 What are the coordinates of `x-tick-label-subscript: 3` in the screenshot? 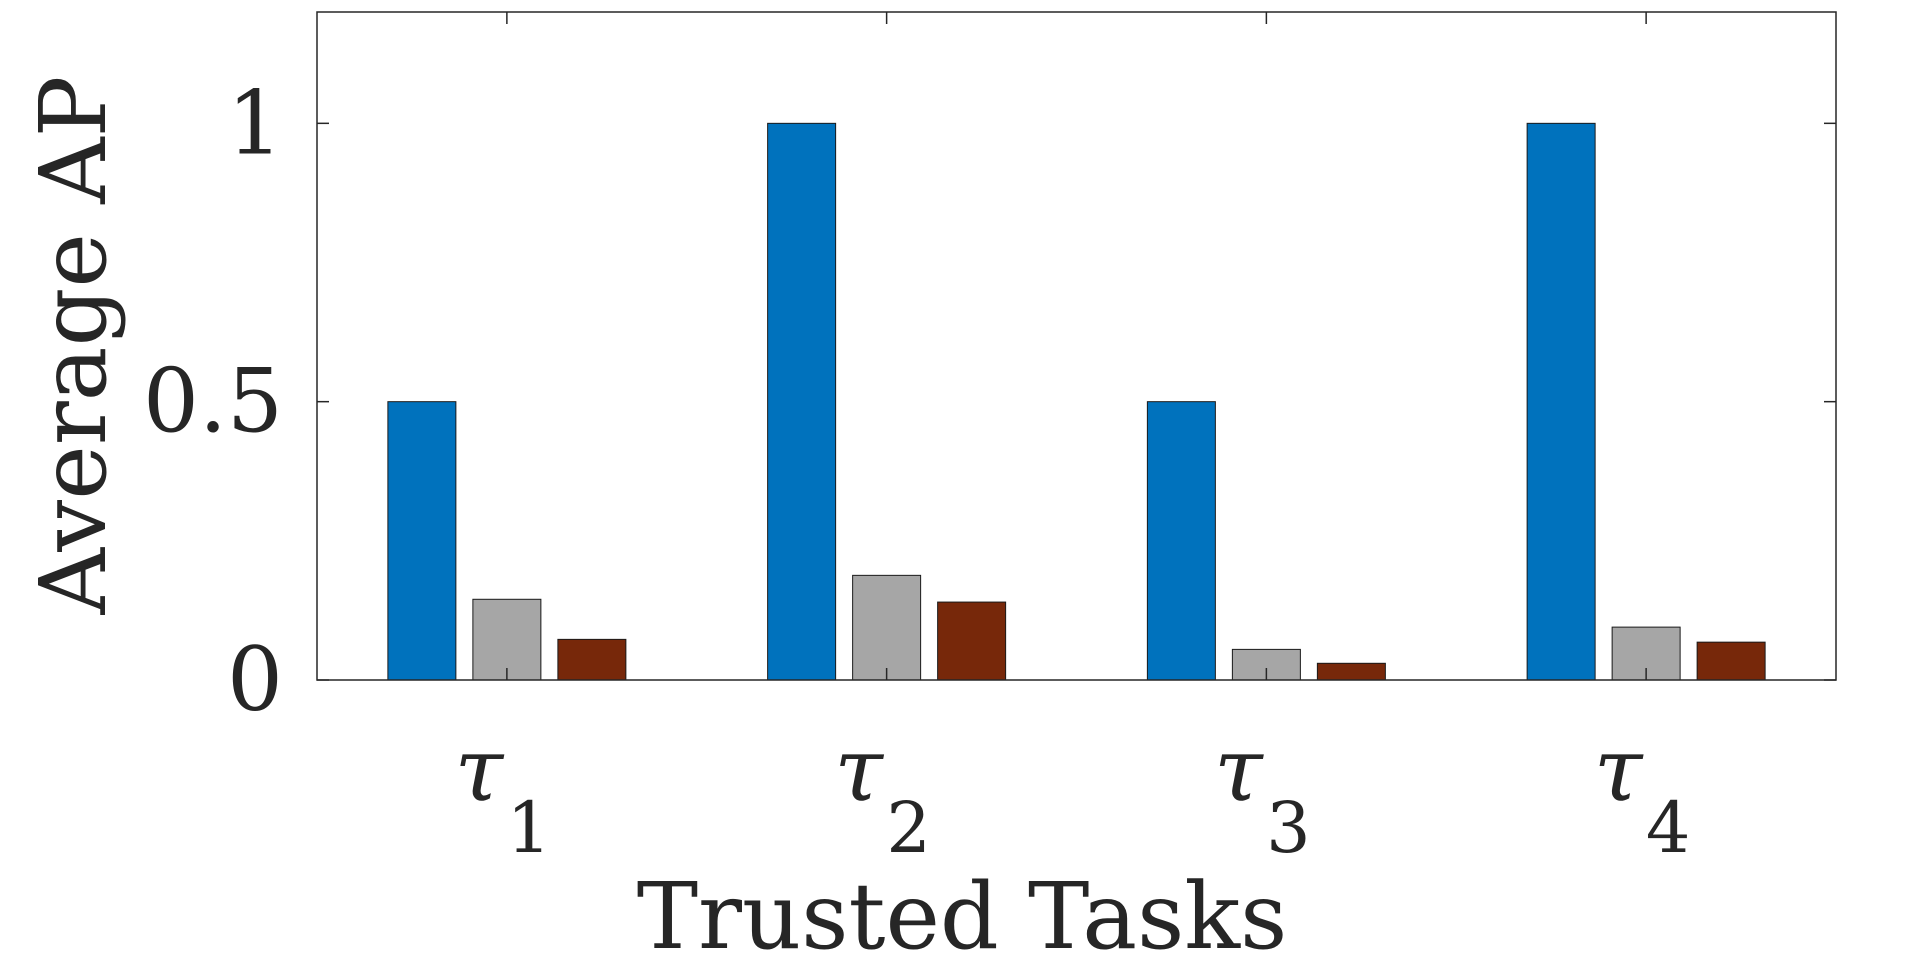 It's located at (1288, 828).